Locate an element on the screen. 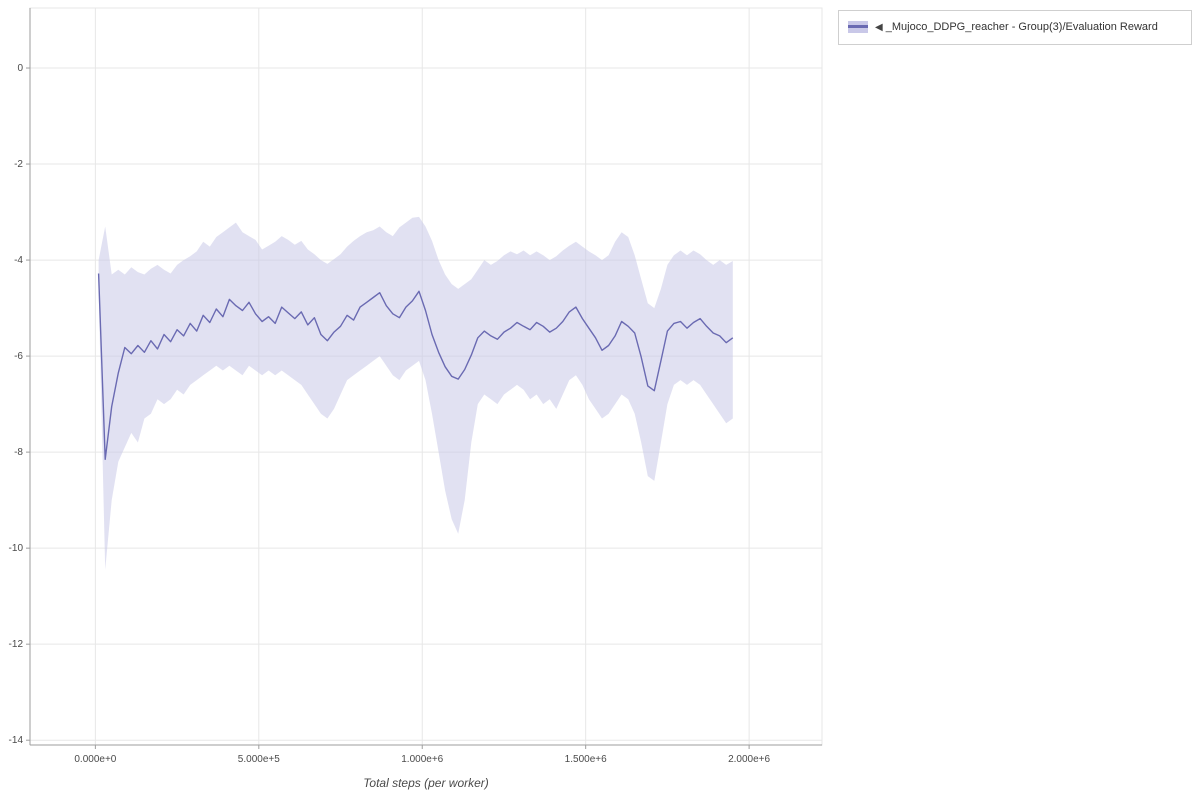 The width and height of the screenshot is (1200, 800). x-axis-title: Total steps (per worker) is located at coordinates (426, 783).